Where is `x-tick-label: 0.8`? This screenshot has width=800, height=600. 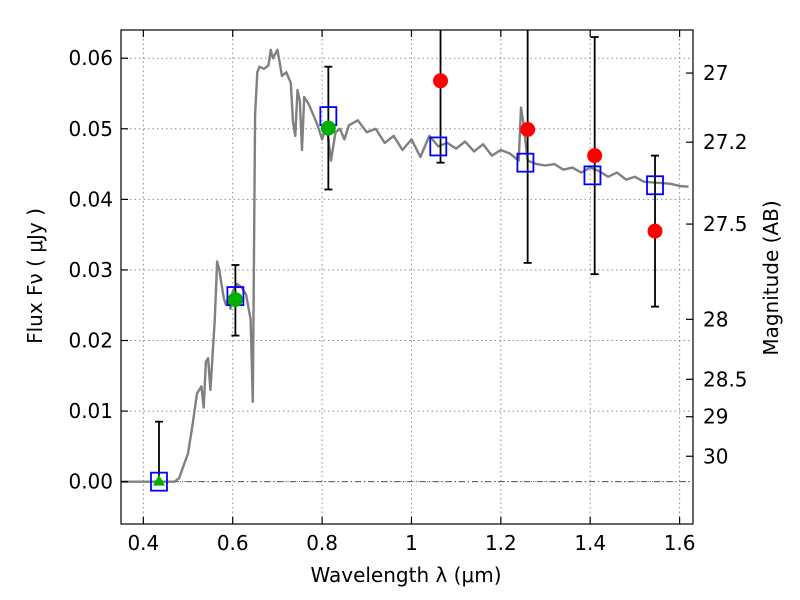 x-tick-label: 0.8 is located at coordinates (322, 543).